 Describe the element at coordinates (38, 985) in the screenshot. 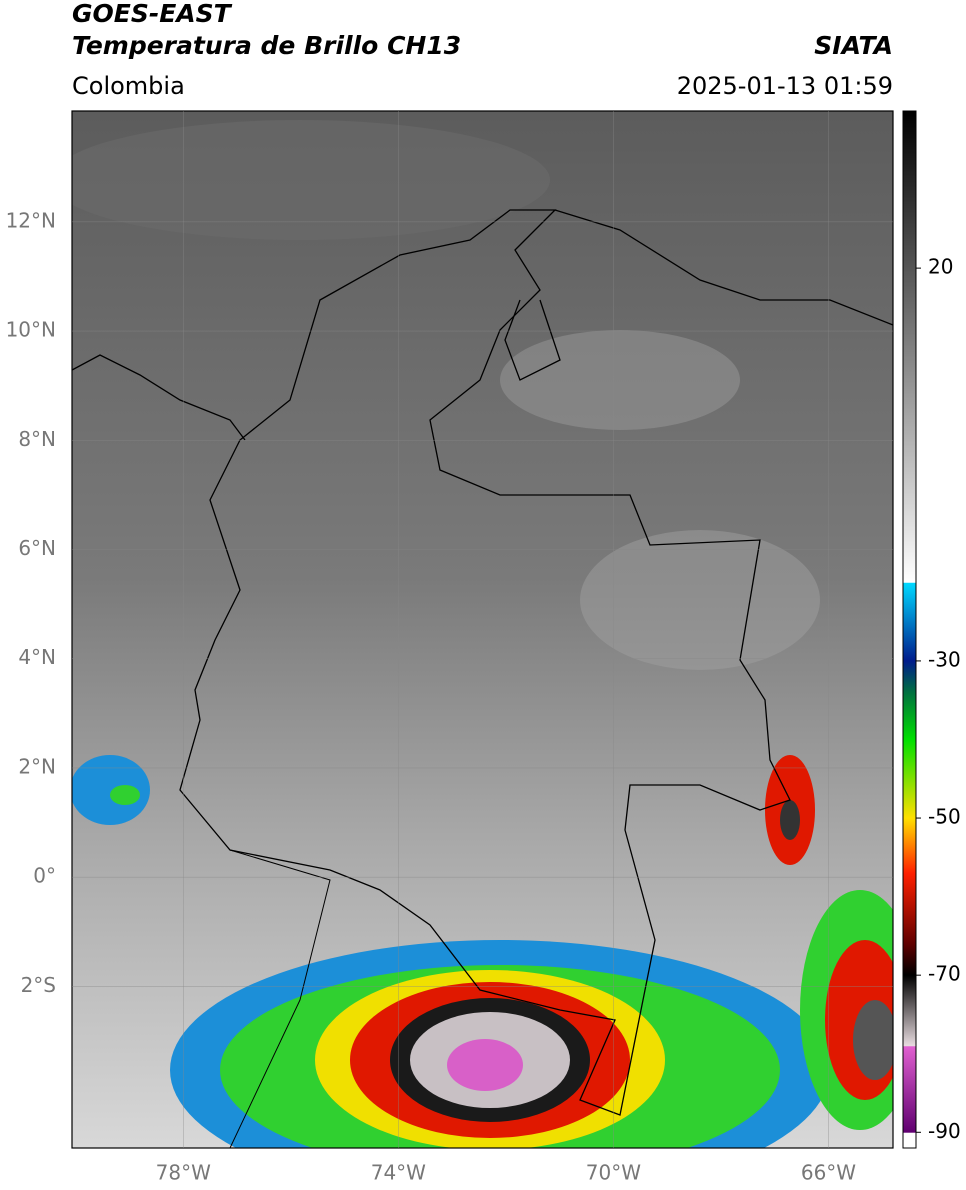

I see `y-tick-label: 2°S` at that location.